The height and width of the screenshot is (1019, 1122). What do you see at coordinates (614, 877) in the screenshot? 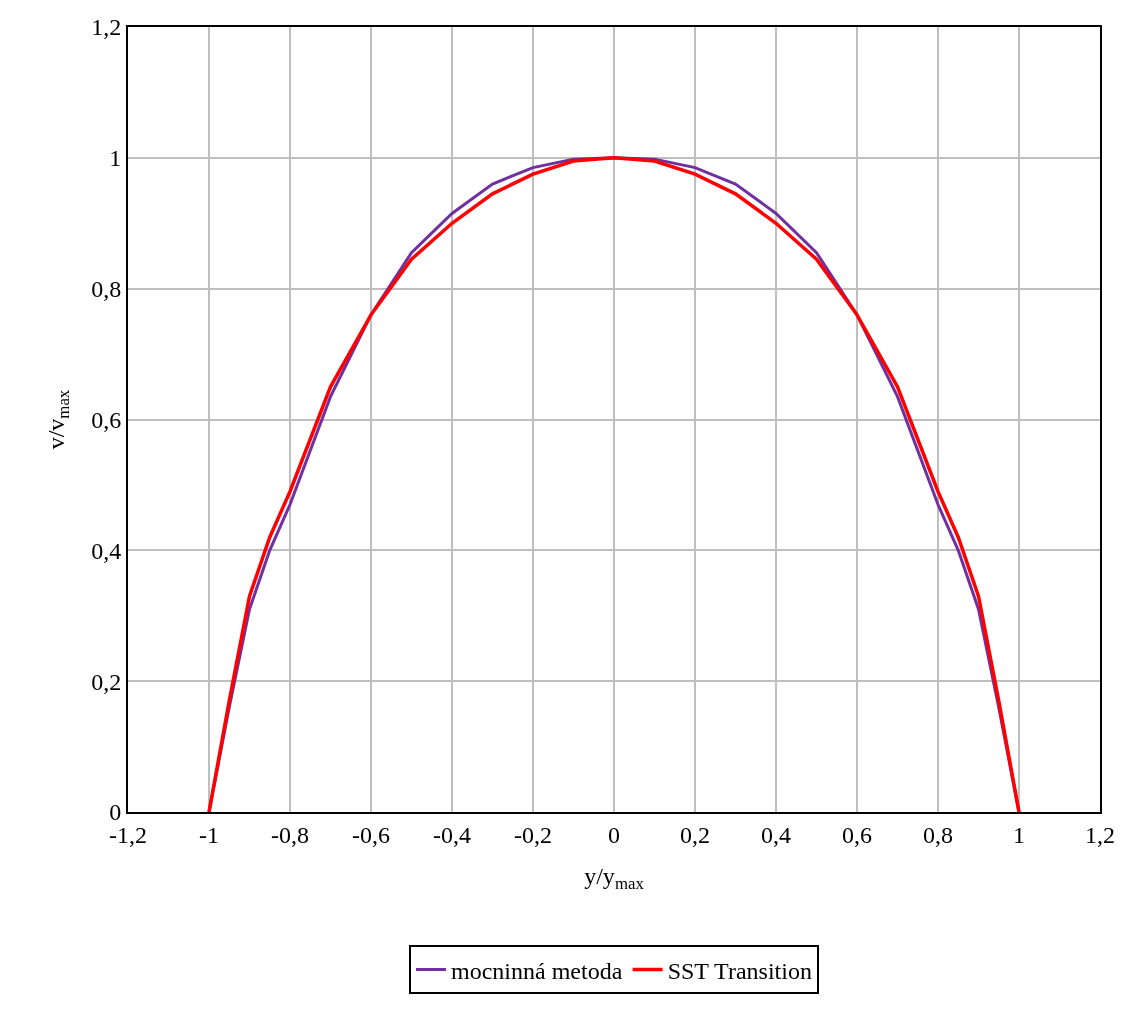
I see `x-axis-title: y/y$_{max}$` at bounding box center [614, 877].